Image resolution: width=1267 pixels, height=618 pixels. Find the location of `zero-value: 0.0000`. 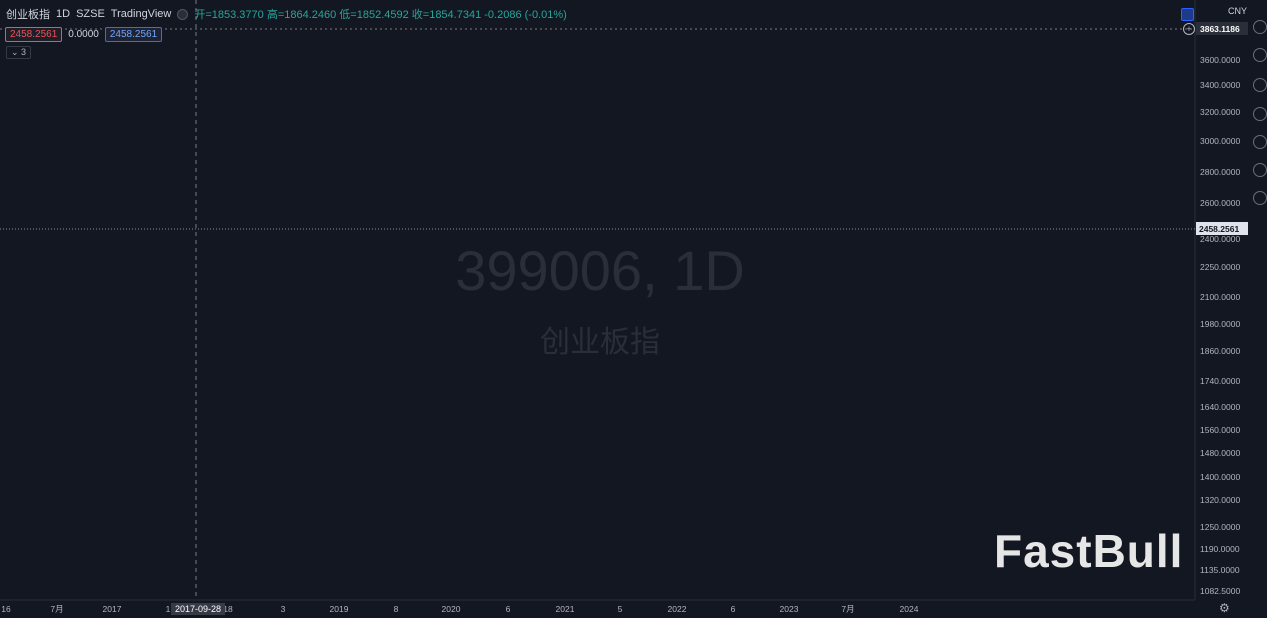

zero-value: 0.0000 is located at coordinates (83, 34).